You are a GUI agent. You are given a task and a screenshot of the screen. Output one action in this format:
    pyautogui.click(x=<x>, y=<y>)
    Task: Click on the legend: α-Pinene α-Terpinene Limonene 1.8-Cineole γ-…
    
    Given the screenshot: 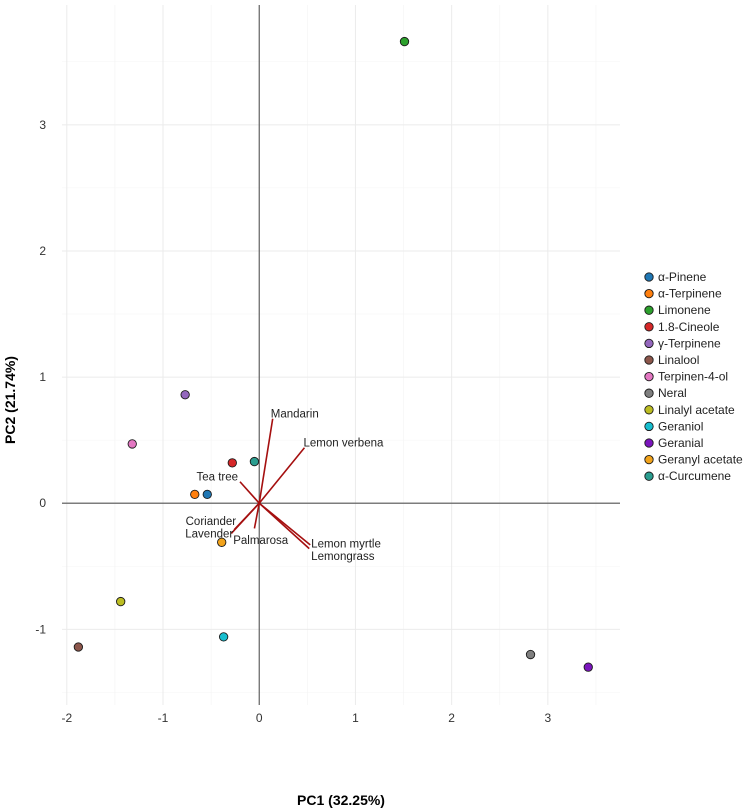 What is the action you would take?
    pyautogui.click(x=693, y=376)
    